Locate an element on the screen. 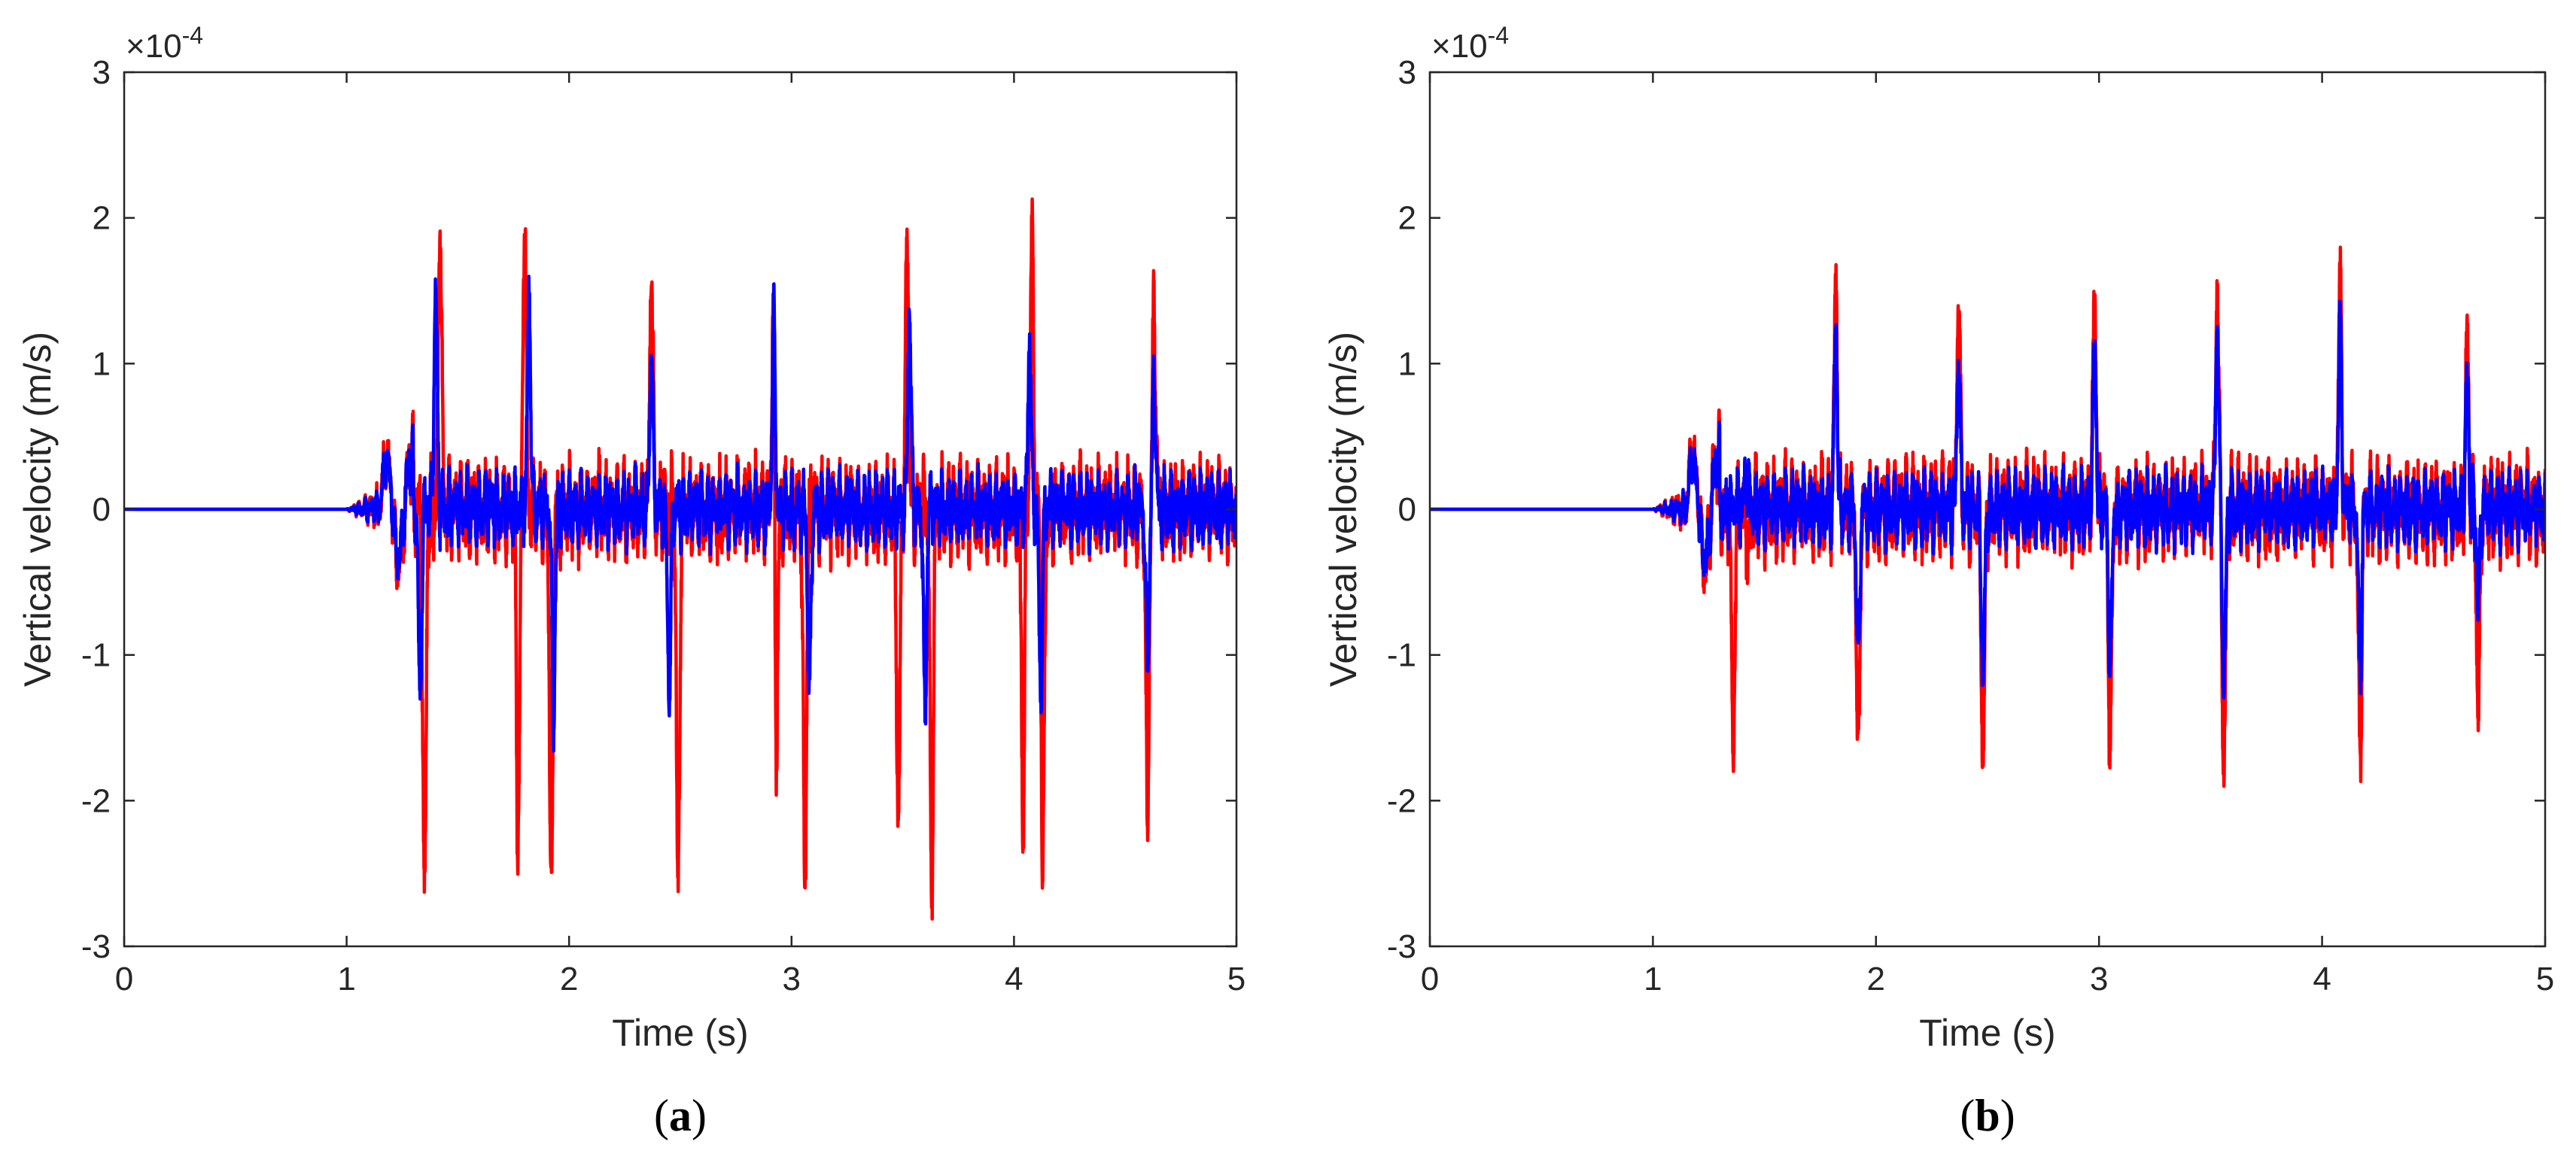 This screenshot has height=1172, width=2576. panel-label-letter: a is located at coordinates (680, 1115).